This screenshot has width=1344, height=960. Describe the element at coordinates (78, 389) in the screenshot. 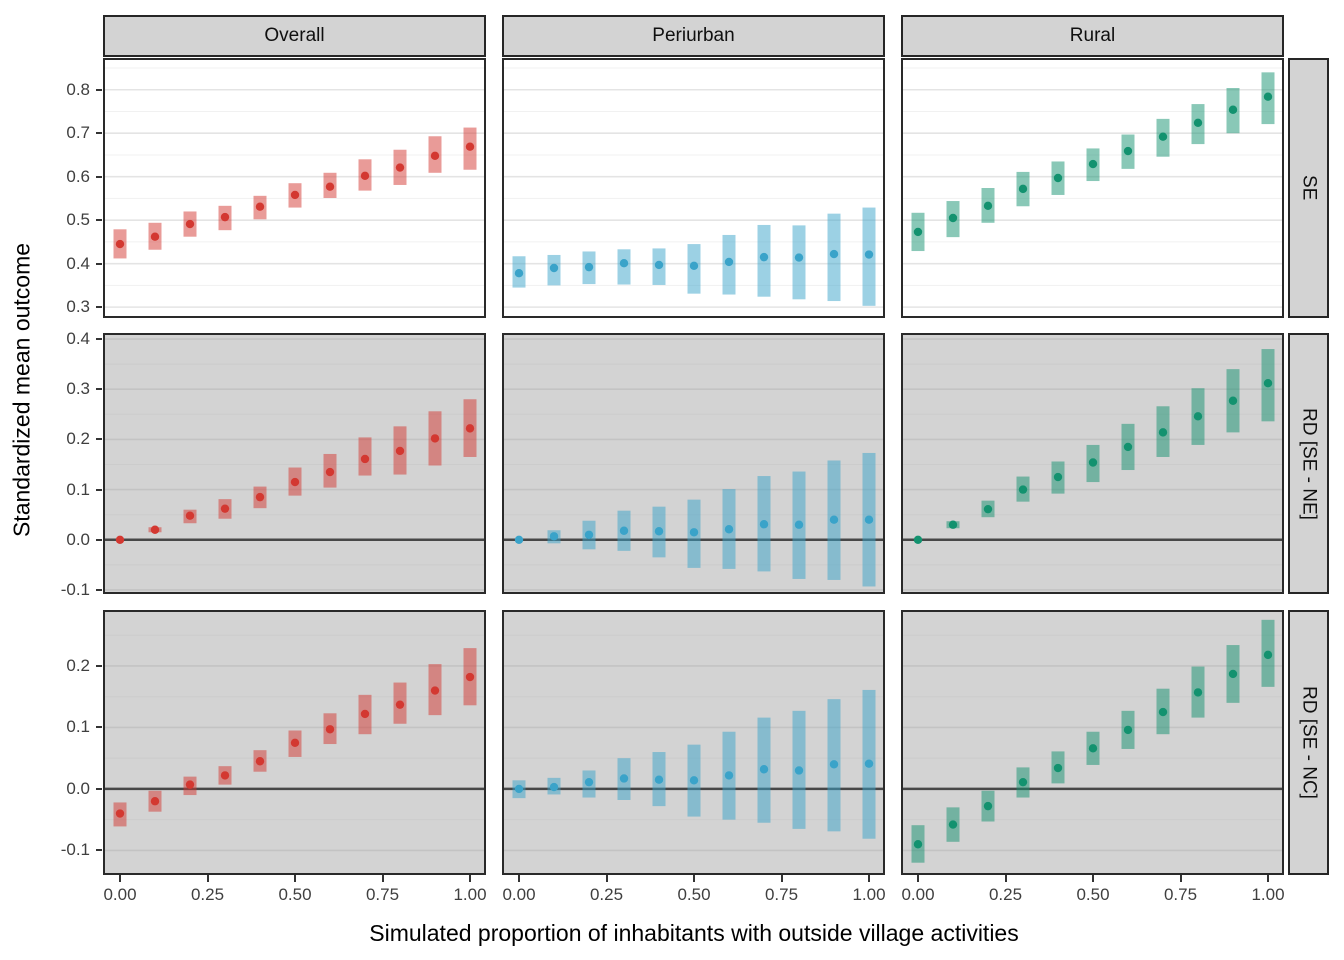

I see `y-tick-label: 0.3` at that location.